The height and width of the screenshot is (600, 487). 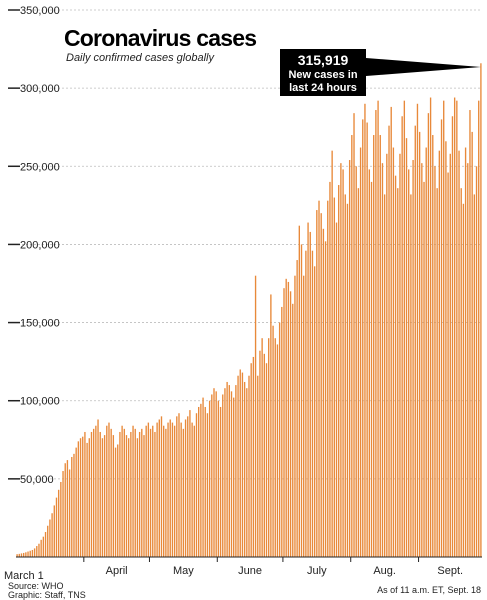 I want to click on callout-box, so click(x=323, y=72).